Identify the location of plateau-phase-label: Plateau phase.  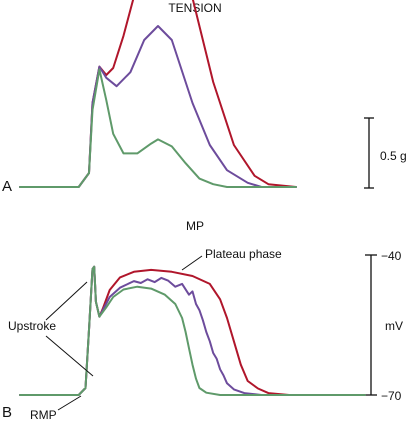
(243, 254).